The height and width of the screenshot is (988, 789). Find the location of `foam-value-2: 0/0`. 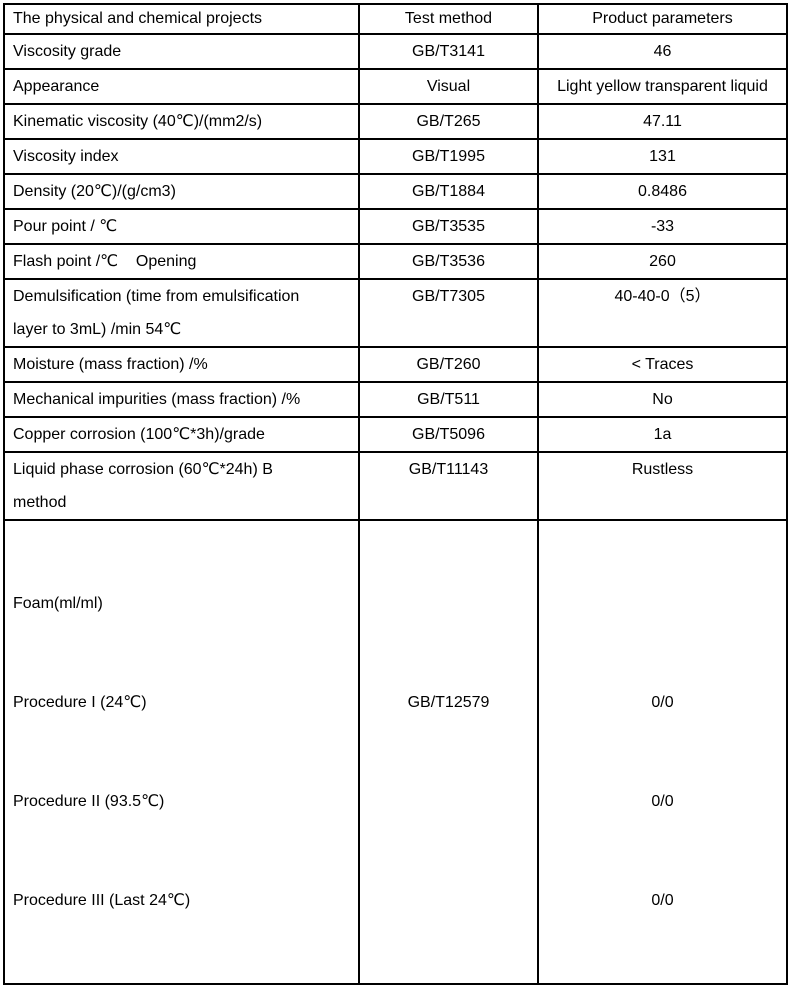

foam-value-2: 0/0 is located at coordinates (662, 801).